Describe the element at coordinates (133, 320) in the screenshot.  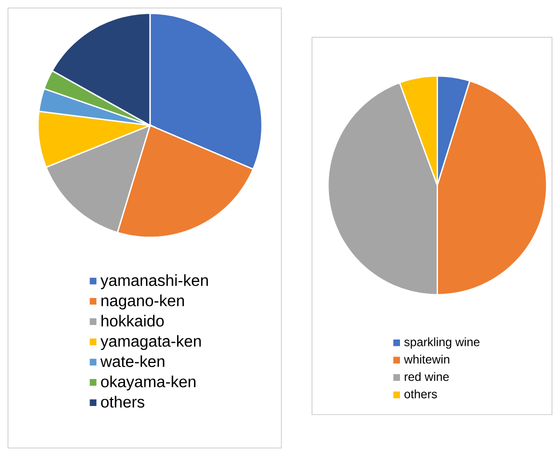
I see `legend-label: hokkaido` at that location.